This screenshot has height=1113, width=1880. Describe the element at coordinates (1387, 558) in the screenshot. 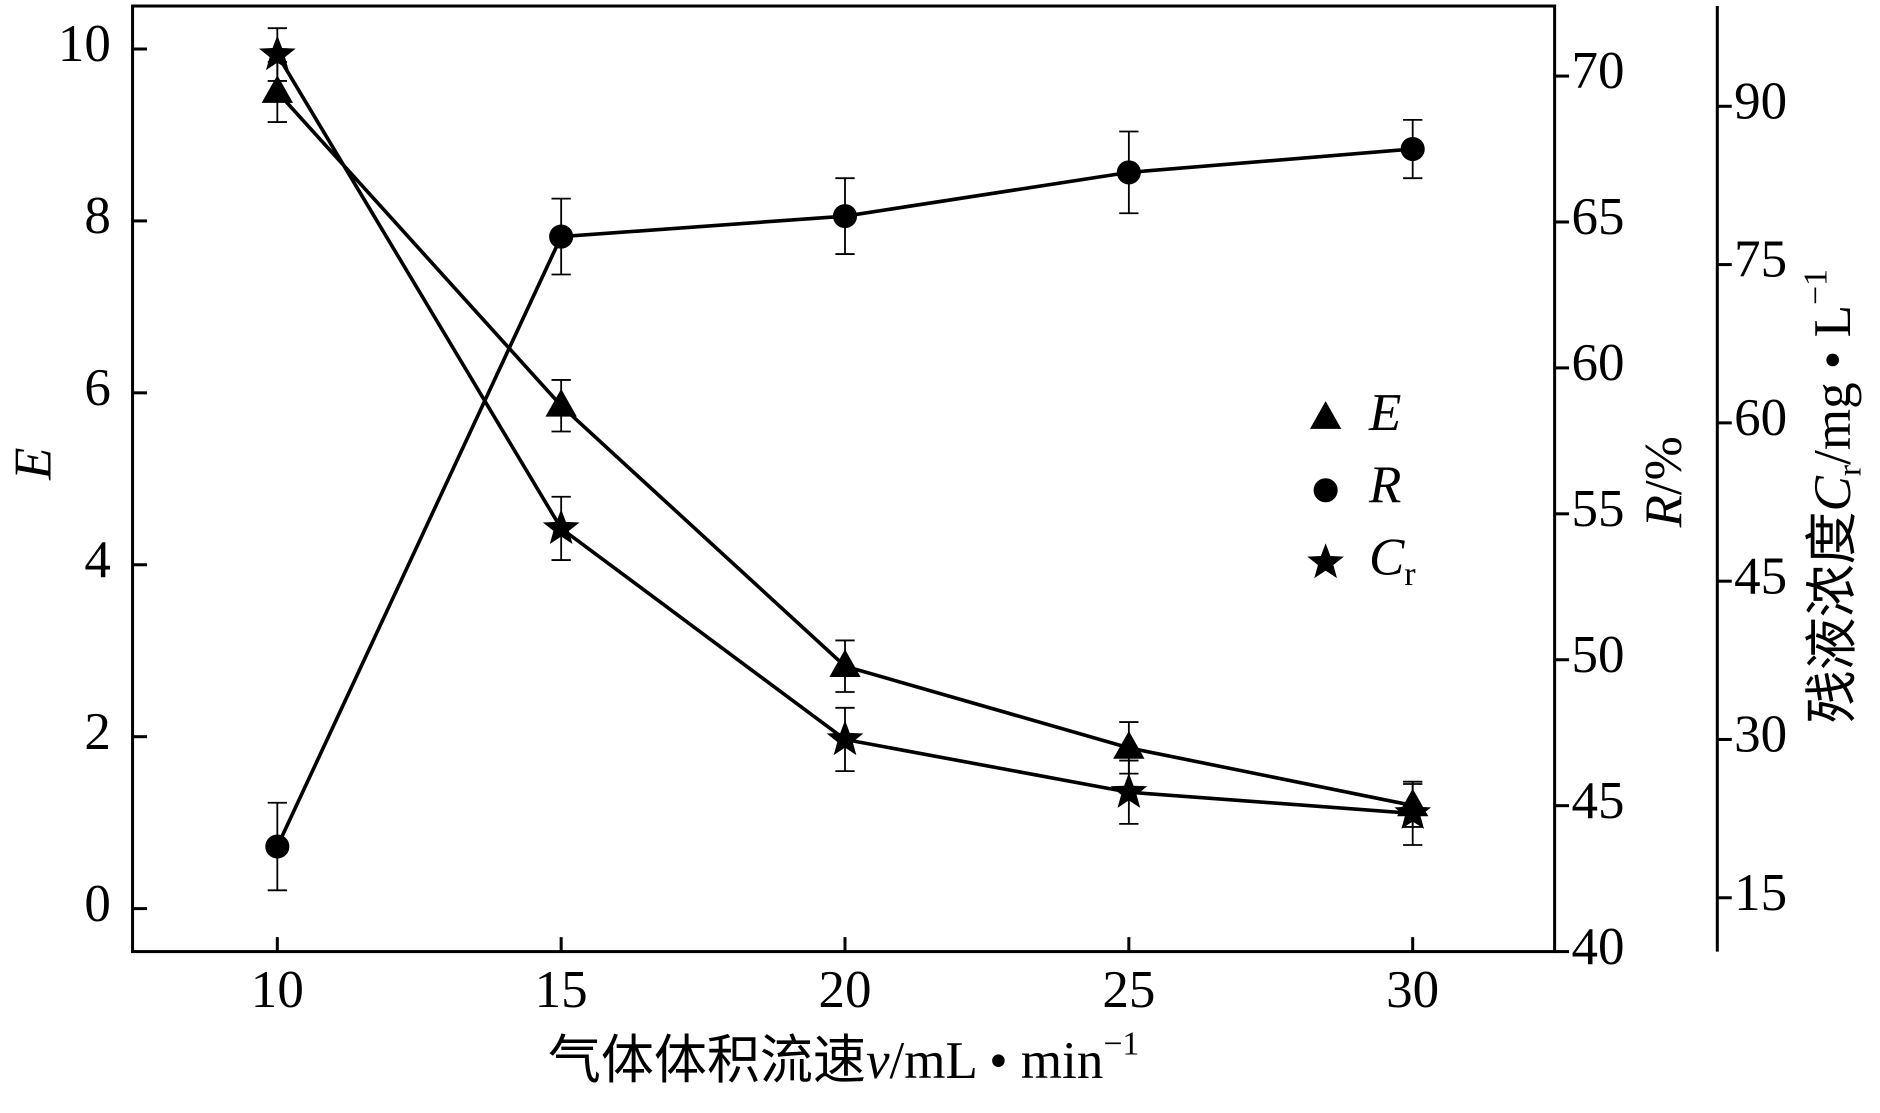

I see `legend-name: C` at that location.